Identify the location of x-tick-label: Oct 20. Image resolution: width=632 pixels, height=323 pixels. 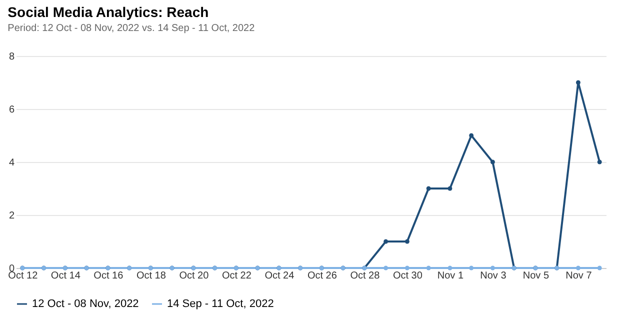
(194, 276).